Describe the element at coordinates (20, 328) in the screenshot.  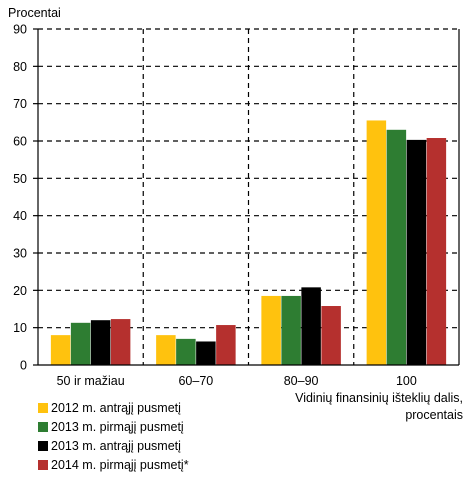
I see `y-tick-label: 10` at that location.